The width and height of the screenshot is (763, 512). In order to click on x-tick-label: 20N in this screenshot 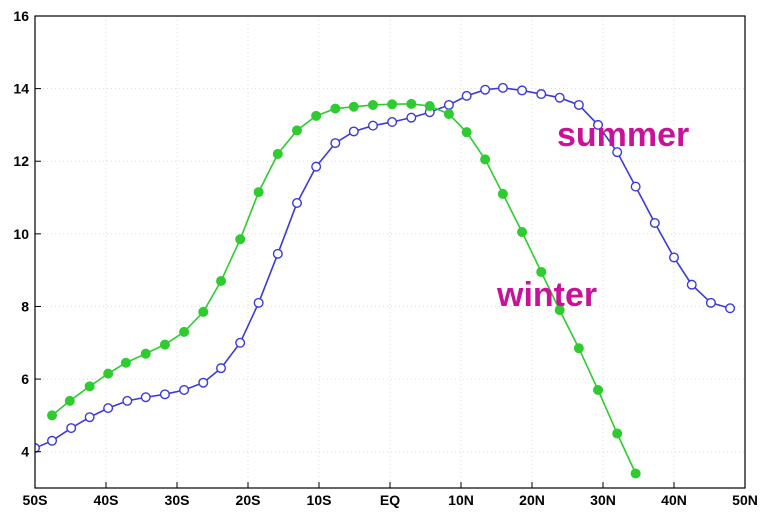, I will do `click(532, 500)`.